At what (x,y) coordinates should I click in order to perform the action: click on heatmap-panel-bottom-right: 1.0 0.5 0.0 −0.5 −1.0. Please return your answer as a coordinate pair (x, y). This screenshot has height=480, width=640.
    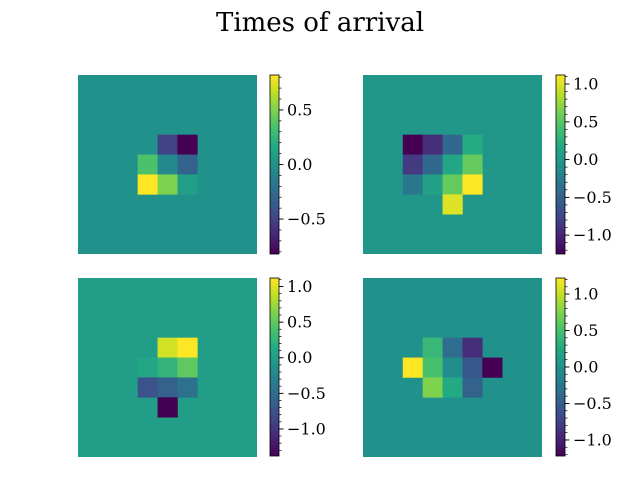
    Looking at the image, I should click on (487, 367).